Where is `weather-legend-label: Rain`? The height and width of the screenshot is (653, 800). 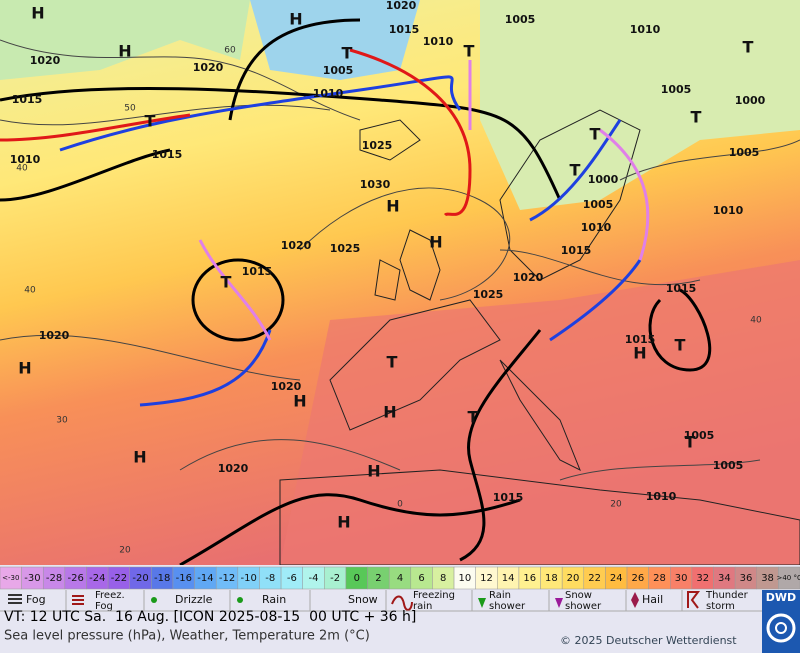
weather-legend-label: Rain is located at coordinates (500, 595).